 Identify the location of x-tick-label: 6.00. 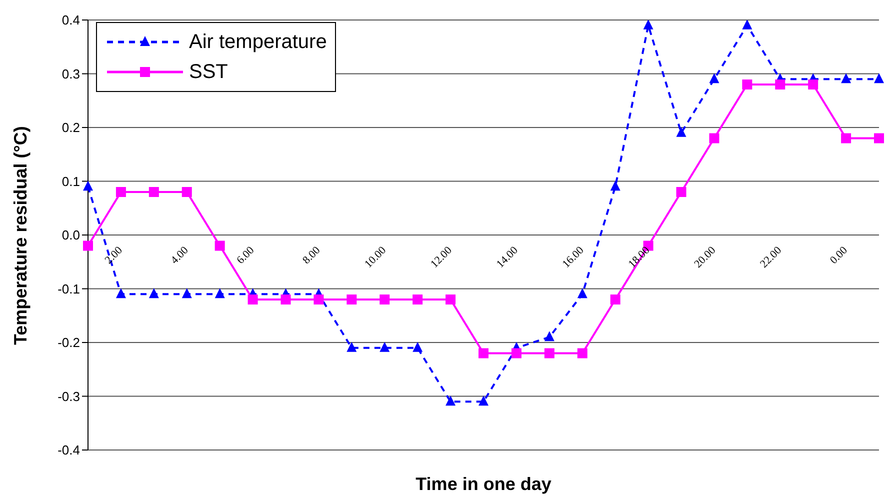
(246, 255).